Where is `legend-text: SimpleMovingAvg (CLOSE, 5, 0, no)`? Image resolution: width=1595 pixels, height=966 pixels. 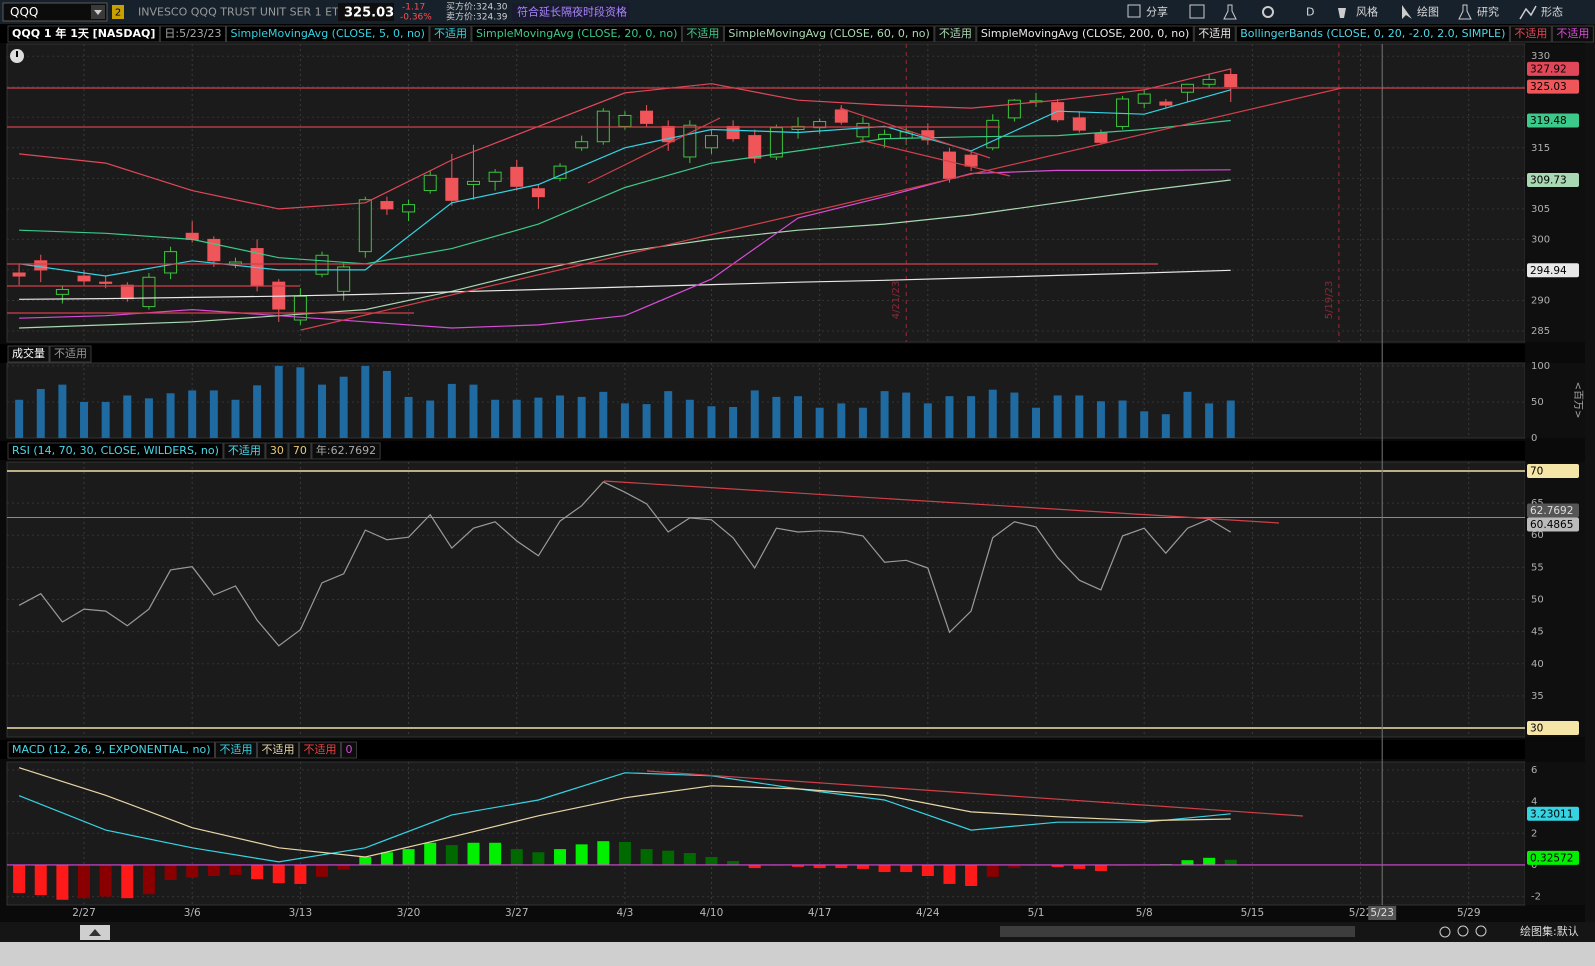
legend-text: SimpleMovingAvg (CLOSE, 5, 0, no) is located at coordinates (328, 33).